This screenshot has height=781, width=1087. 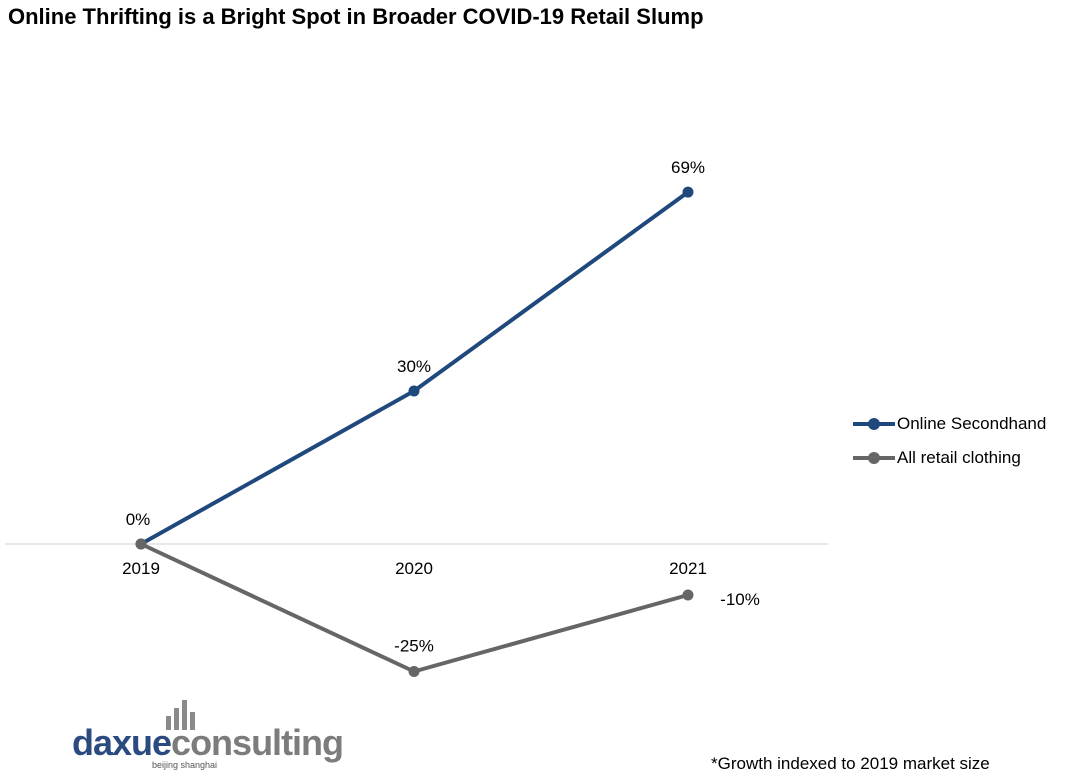 What do you see at coordinates (186, 715) in the screenshot?
I see `logo-bars-icon` at bounding box center [186, 715].